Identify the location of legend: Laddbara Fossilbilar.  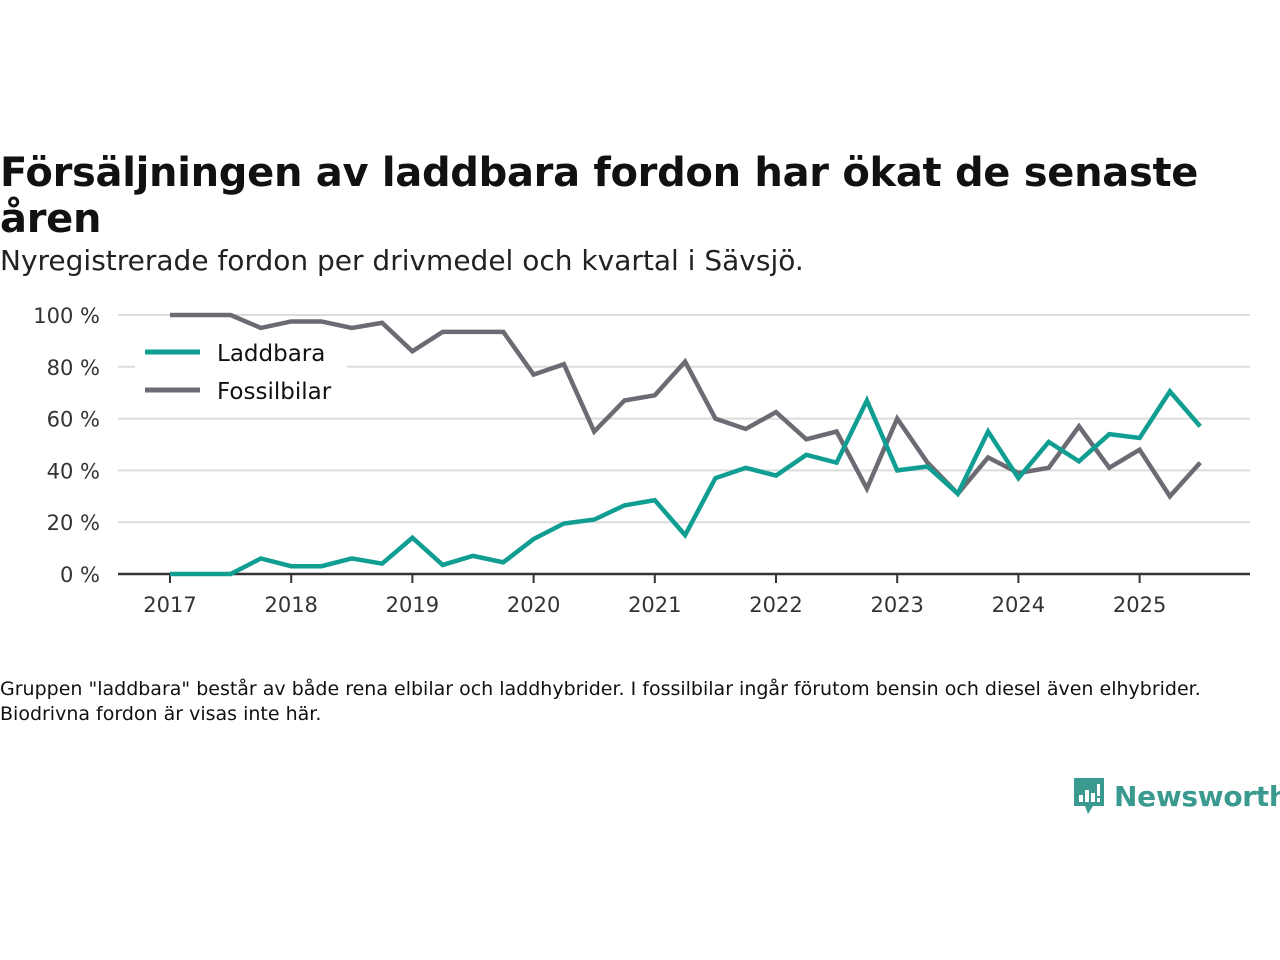
(241, 373).